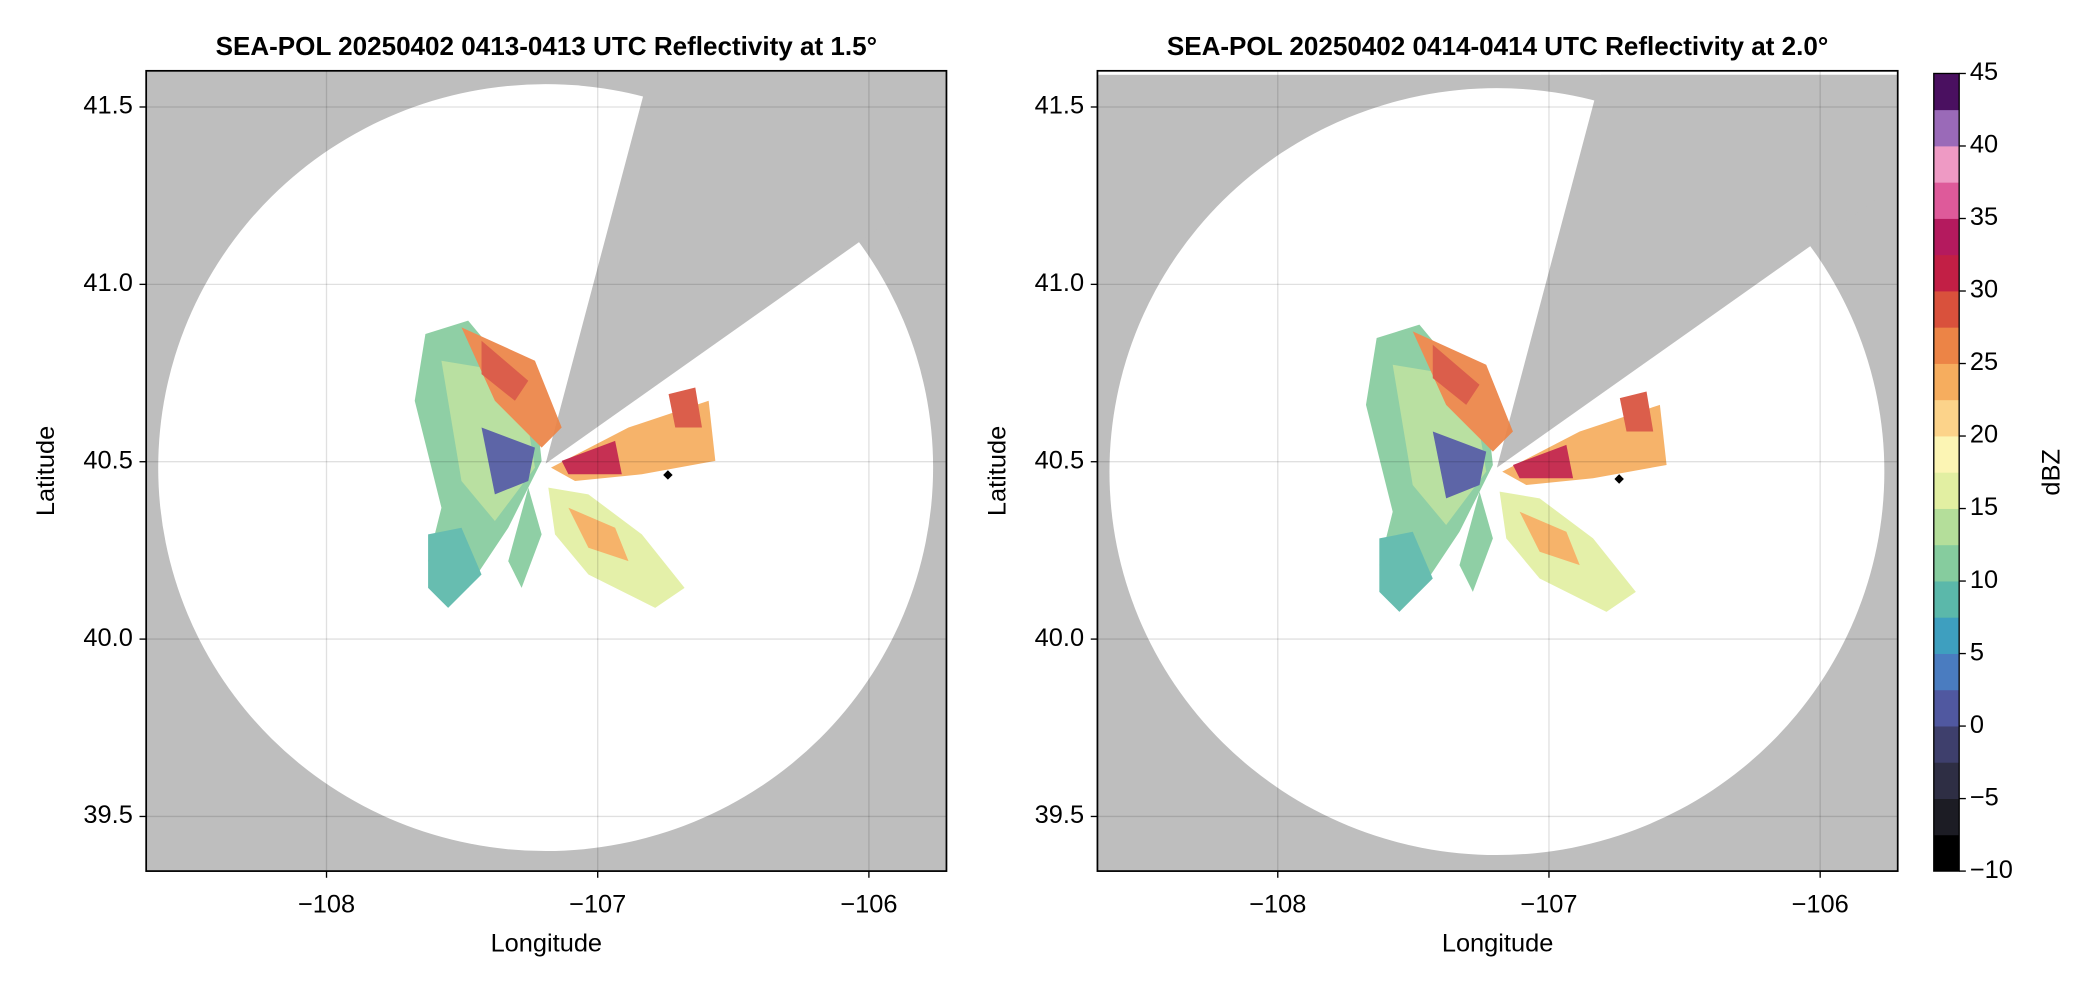  What do you see at coordinates (1984, 290) in the screenshot?
I see `colorbar-tick-label: 30` at bounding box center [1984, 290].